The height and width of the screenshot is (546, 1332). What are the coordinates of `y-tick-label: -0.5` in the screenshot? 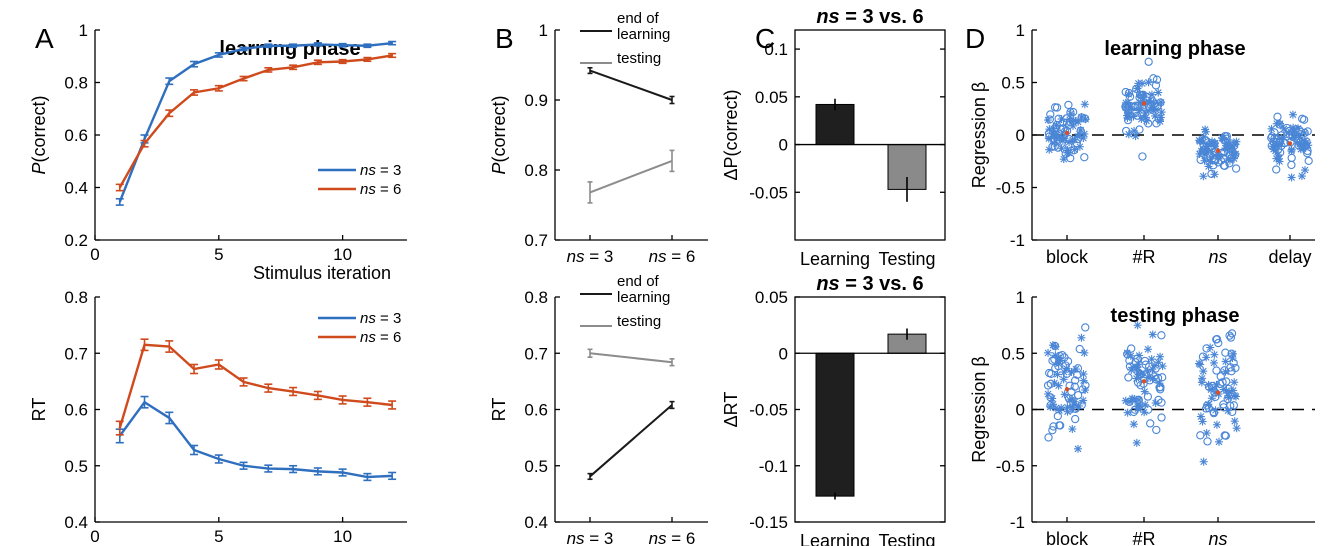 It's located at (1010, 188).